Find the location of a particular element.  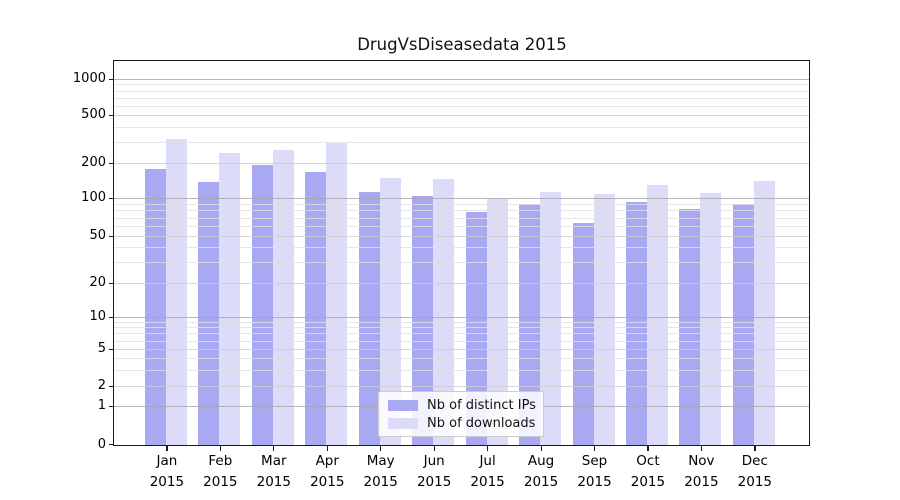

y-axis-tick-label: 1 is located at coordinates (101, 405).